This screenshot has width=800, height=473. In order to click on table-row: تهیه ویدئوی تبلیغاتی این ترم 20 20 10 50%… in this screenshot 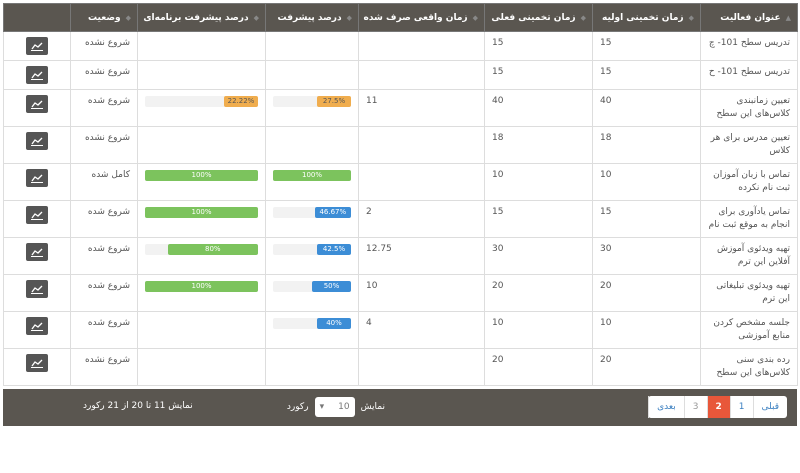, I will do `click(400, 293)`.